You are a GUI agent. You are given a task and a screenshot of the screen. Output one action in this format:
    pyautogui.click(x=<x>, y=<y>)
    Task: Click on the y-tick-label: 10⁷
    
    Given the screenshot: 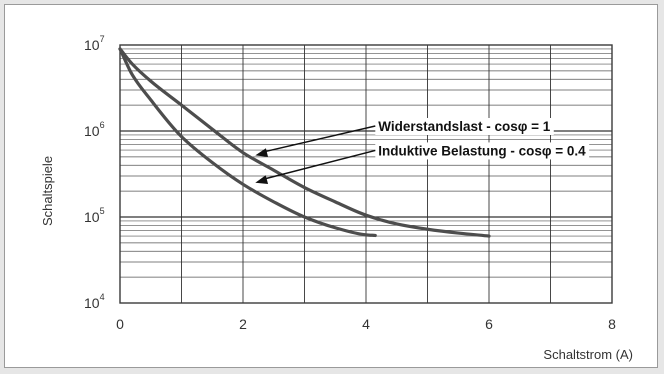 What is the action you would take?
    pyautogui.click(x=94, y=43)
    